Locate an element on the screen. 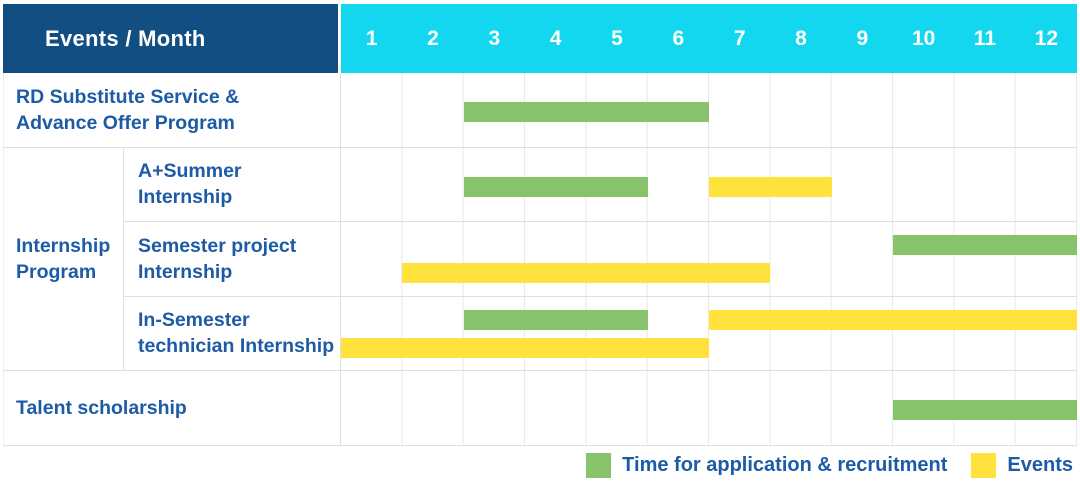 The width and height of the screenshot is (1080, 494). event-label-line: Semester project is located at coordinates (217, 245).